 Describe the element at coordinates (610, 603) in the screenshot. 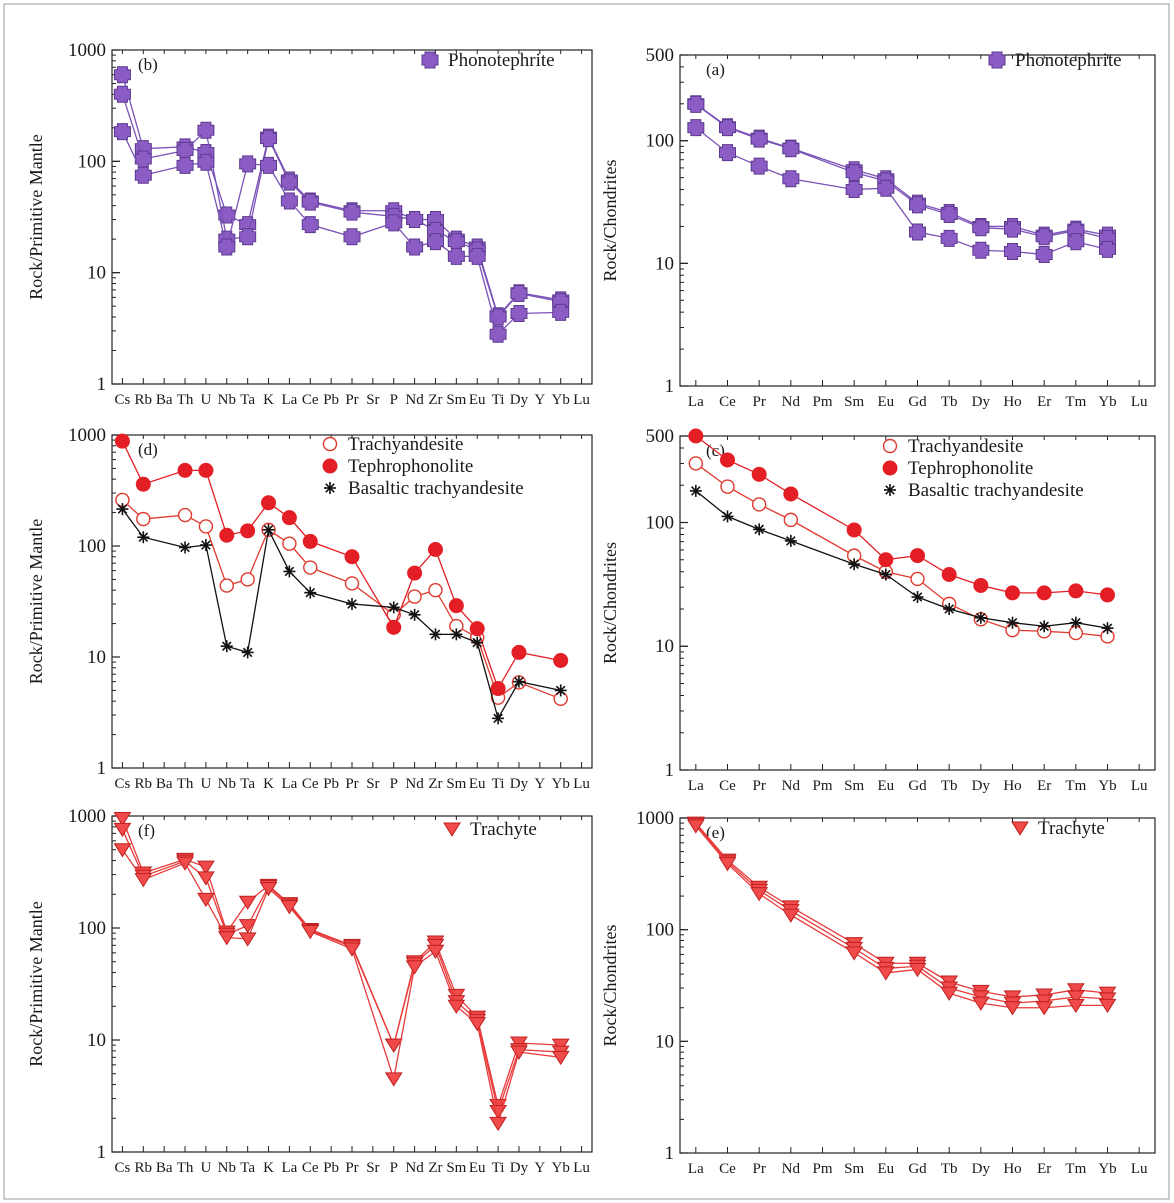

I see `y-axis-label: Rock/Chondrites` at that location.